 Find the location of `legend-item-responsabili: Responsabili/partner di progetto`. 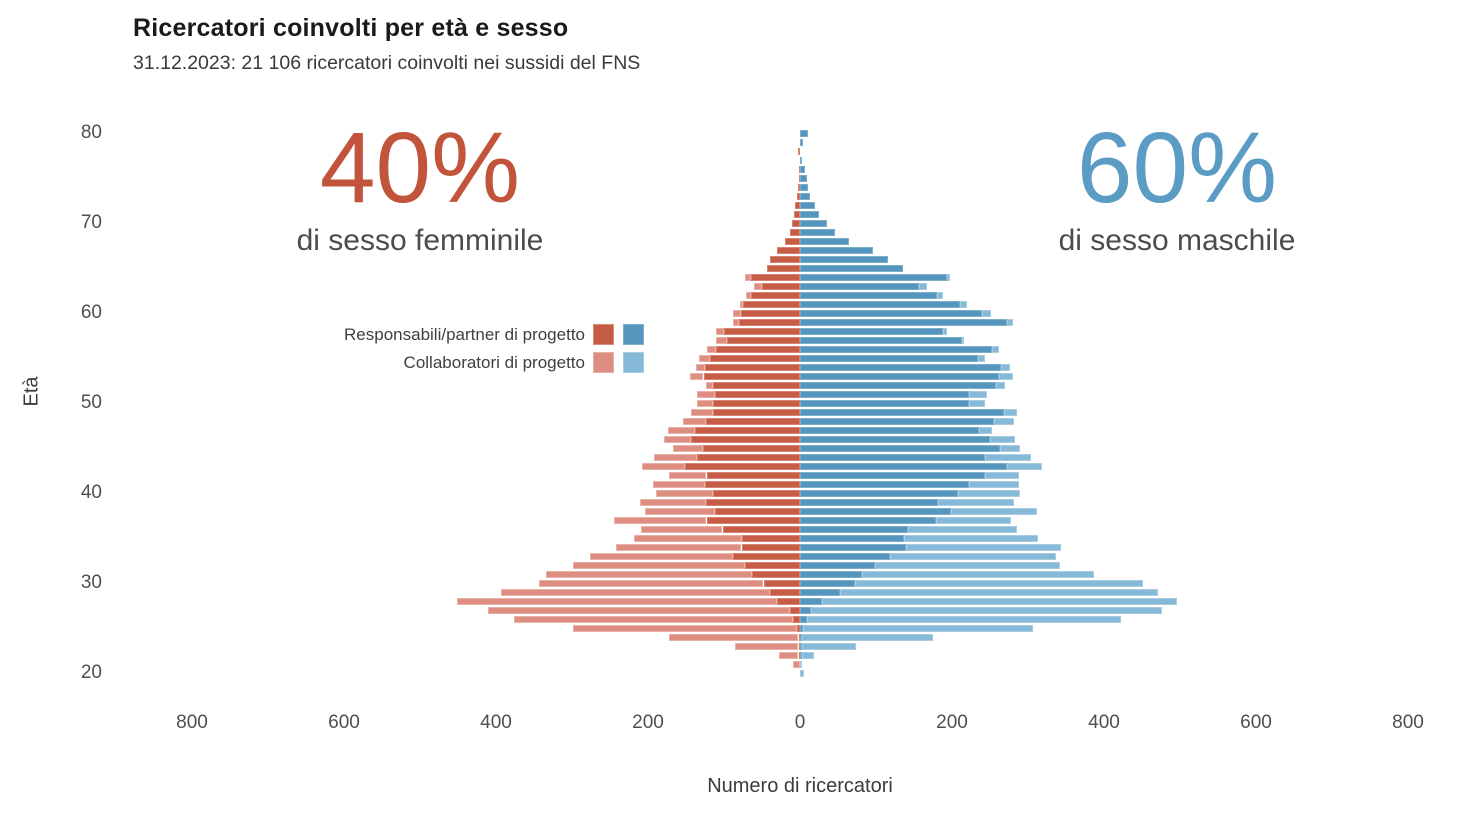

legend-item-responsabili: Responsabili/partner di progetto is located at coordinates (456, 334).